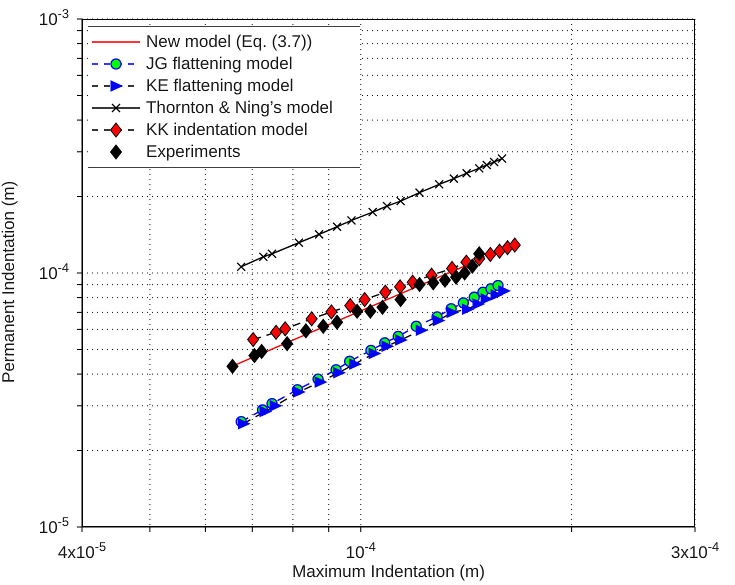 The width and height of the screenshot is (735, 585). I want to click on legend-label: KE flattening model, so click(220, 86).